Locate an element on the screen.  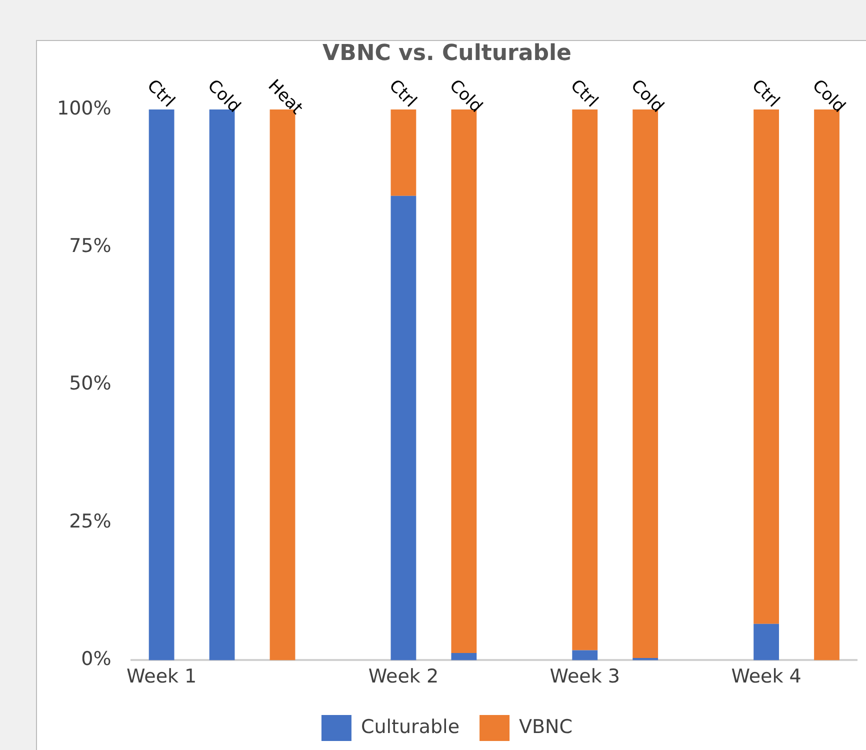
y-tick-label: 50% is located at coordinates (90, 383).